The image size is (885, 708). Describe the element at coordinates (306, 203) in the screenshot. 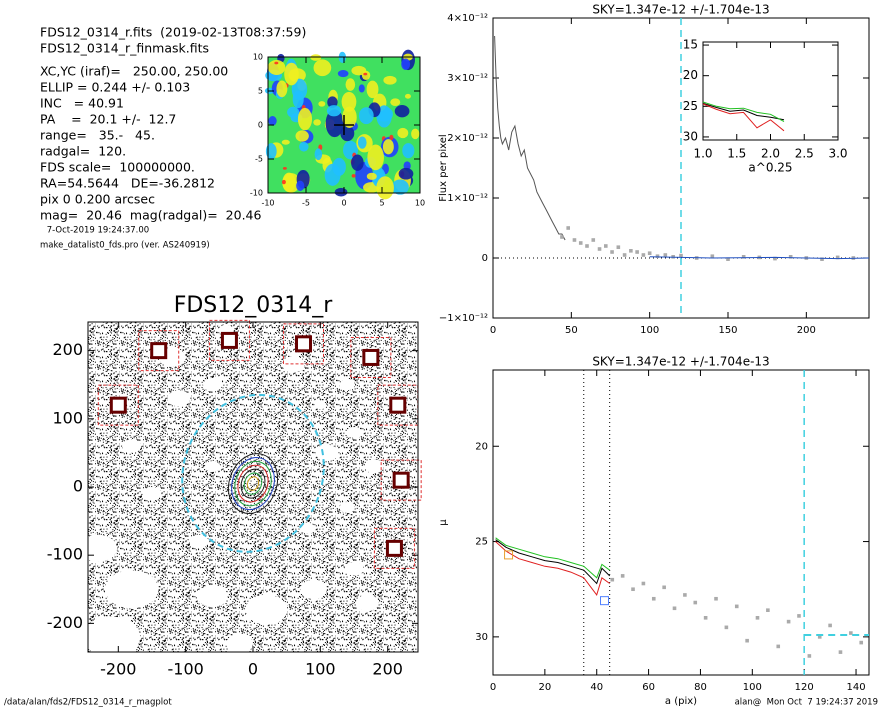

I see `x-tick-label: -5` at that location.